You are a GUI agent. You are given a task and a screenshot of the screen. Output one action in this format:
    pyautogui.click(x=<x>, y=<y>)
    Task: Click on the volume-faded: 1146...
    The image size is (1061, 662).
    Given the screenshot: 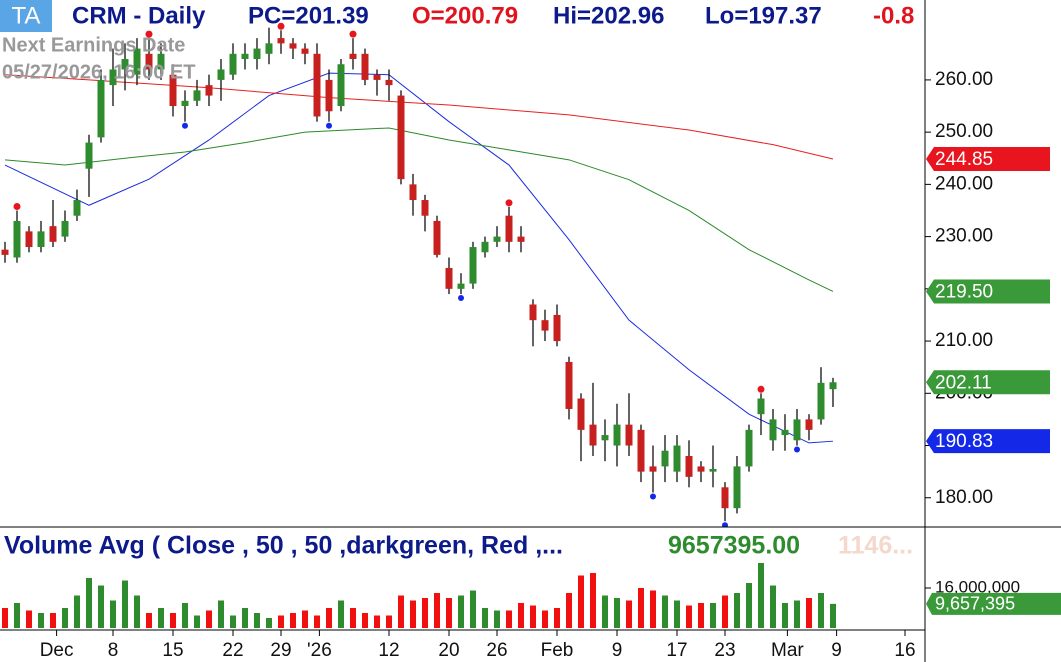 What is the action you would take?
    pyautogui.click(x=875, y=546)
    